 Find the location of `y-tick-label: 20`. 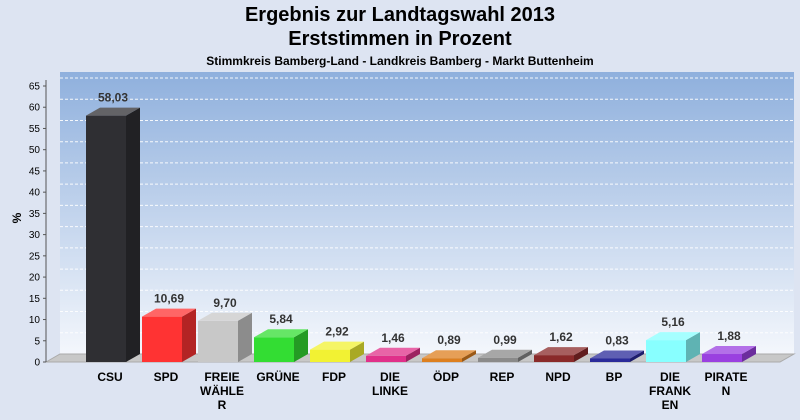

y-tick-label: 20 is located at coordinates (35, 278).